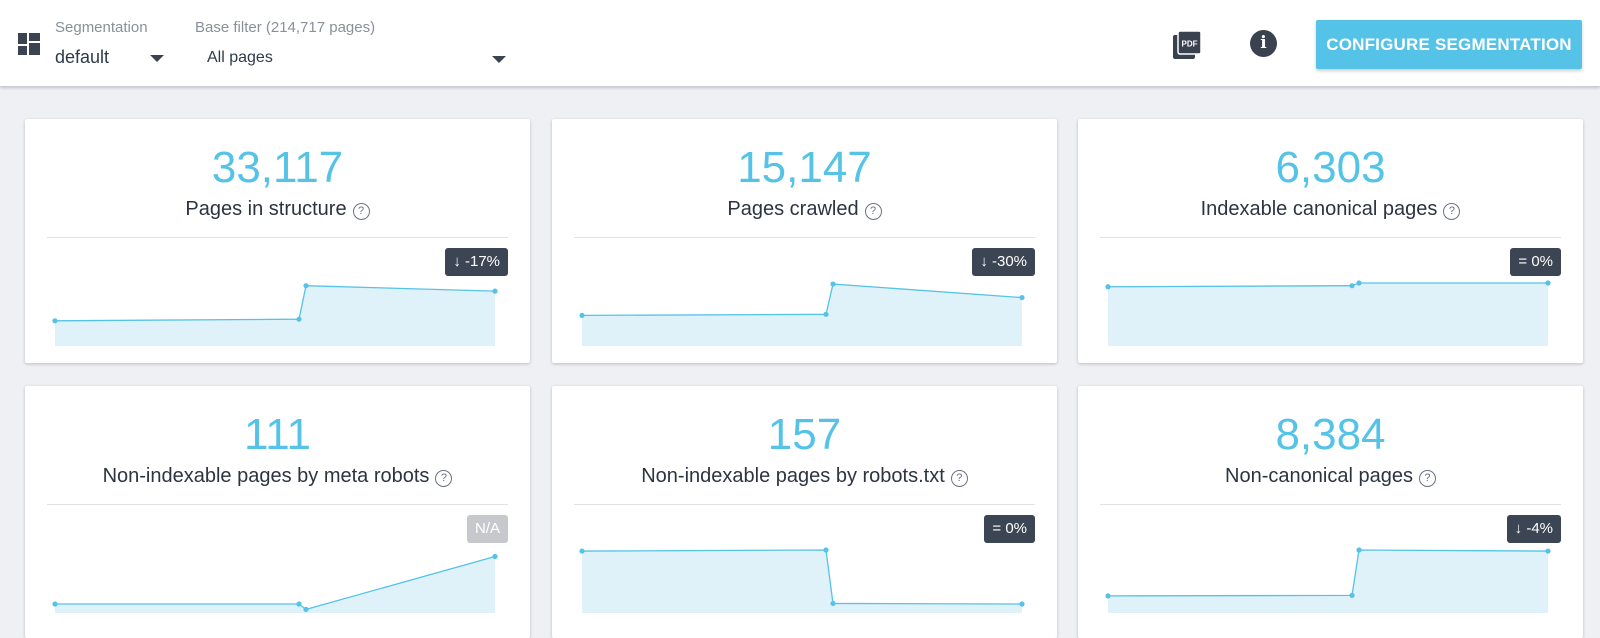  Describe the element at coordinates (1330, 241) in the screenshot. I see `metric-card-indexable-canonical-pages: 6,303 Indexable canonical pages? = 0%` at that location.